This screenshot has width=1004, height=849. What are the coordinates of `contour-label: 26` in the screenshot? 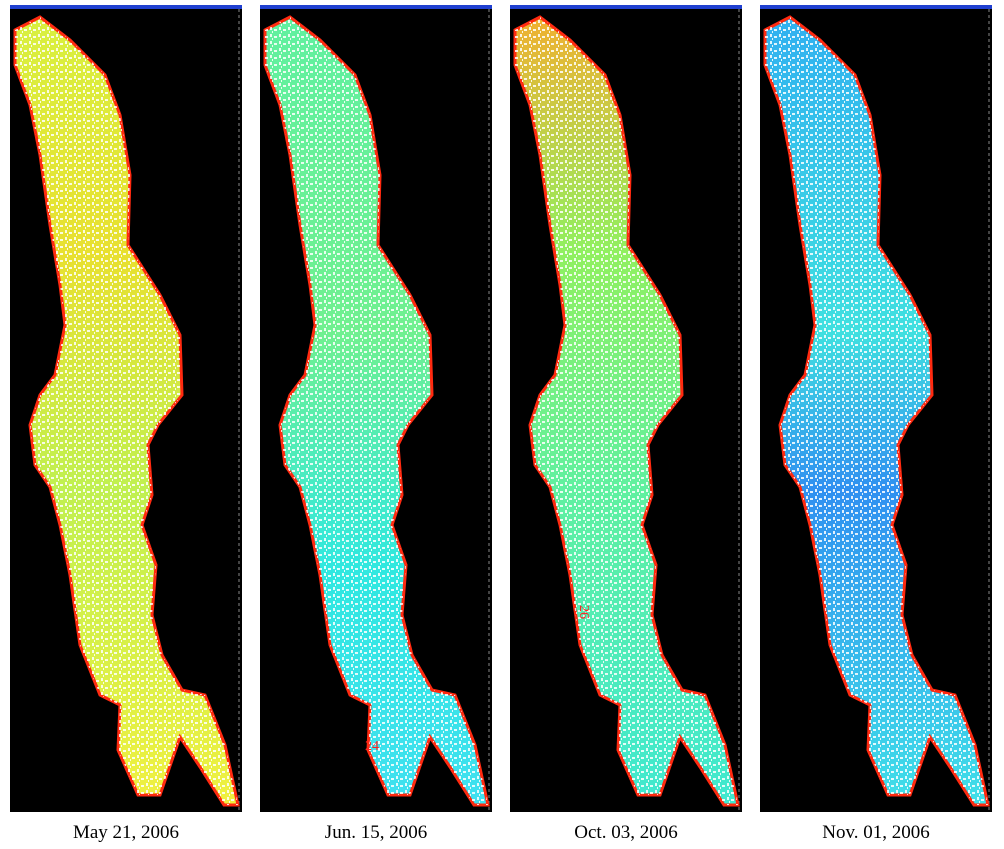 It's located at (583, 612).